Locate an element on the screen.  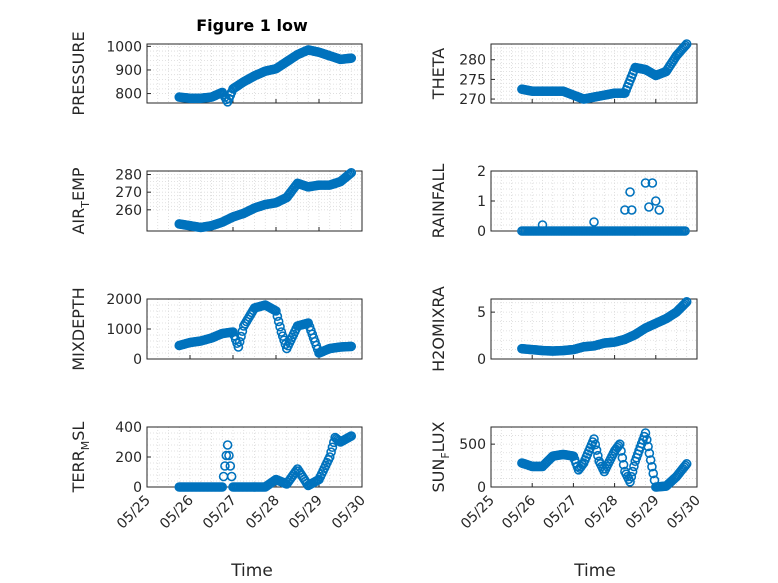
y-axis-label-subscript: M is located at coordinates (85, 446).